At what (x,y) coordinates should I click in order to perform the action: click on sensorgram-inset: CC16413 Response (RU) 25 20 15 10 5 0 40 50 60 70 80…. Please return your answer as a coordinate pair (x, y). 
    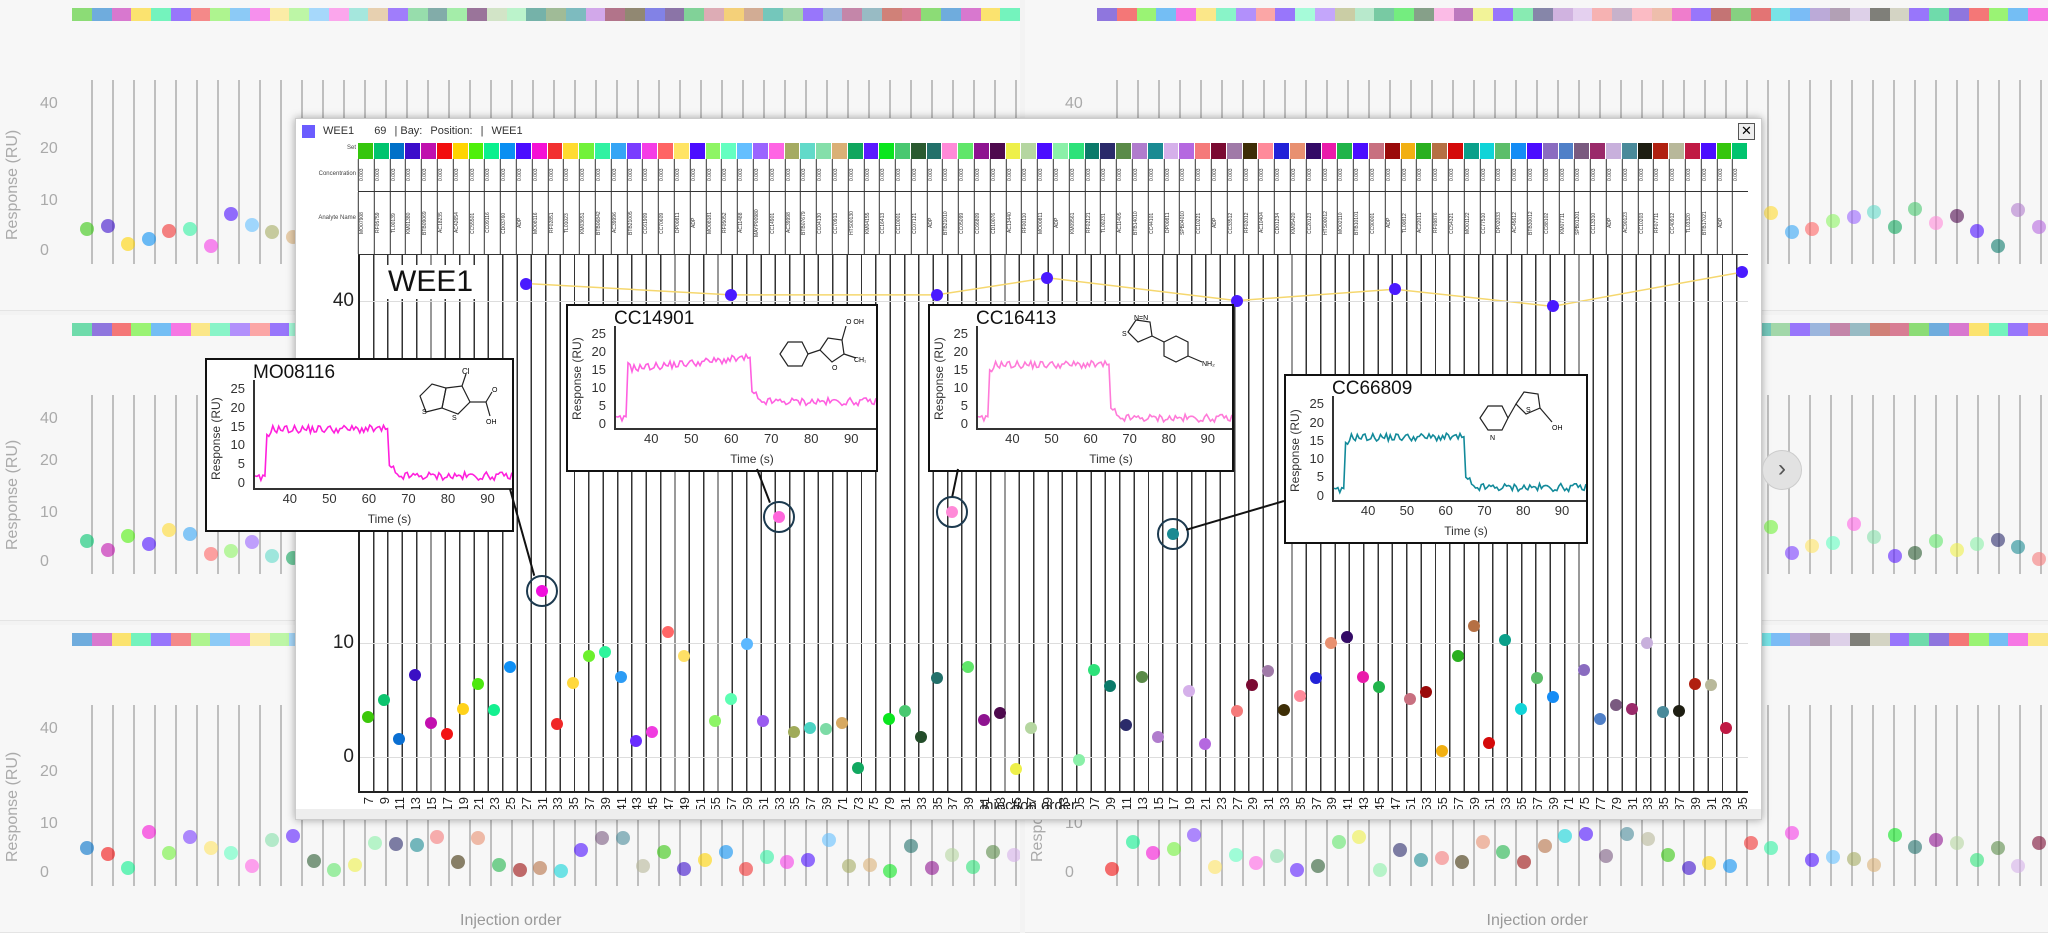
    Looking at the image, I should click on (1081, 388).